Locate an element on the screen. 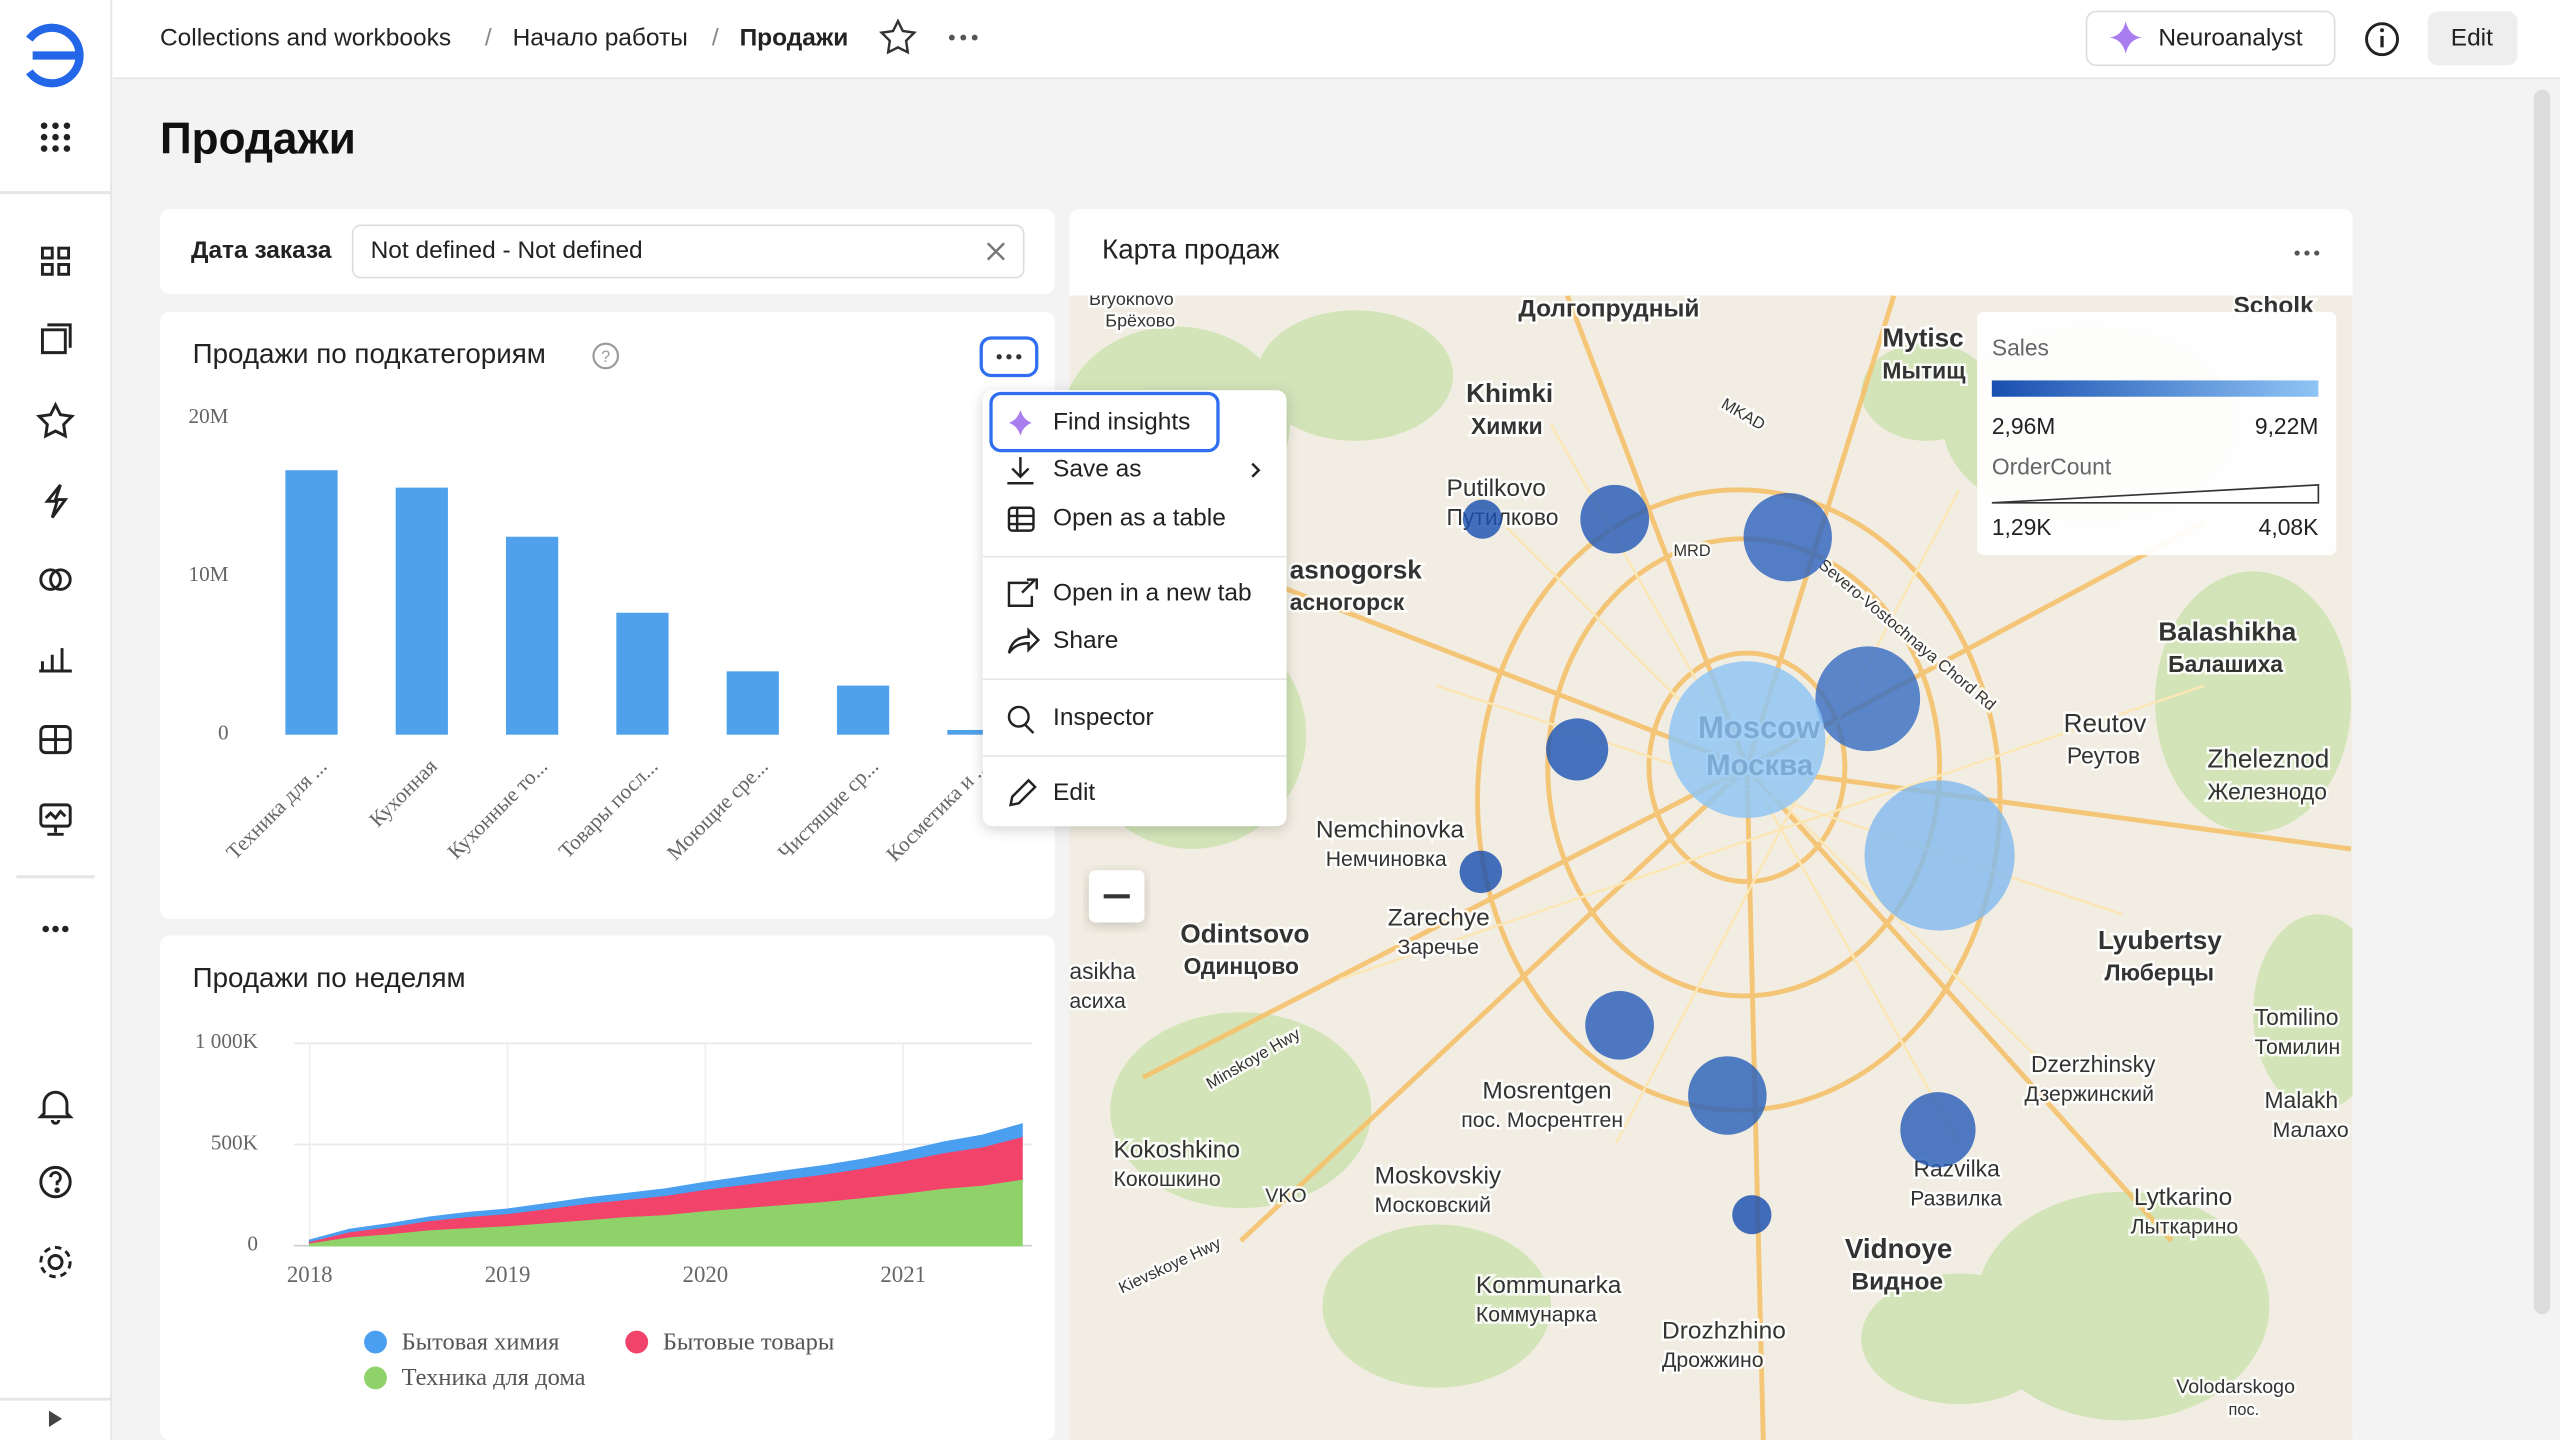 This screenshot has height=1440, width=2560. map-label: Putilkovo is located at coordinates (1496, 488).